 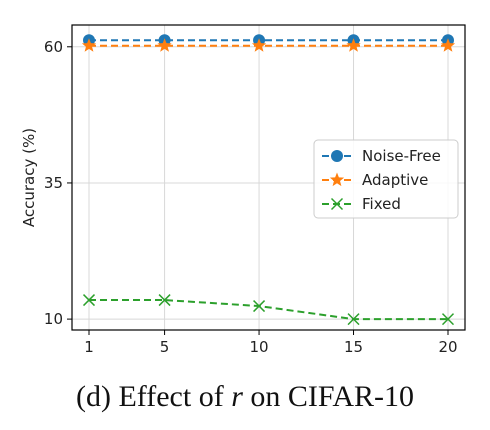 I want to click on x-tick-label: 1, so click(x=89, y=347).